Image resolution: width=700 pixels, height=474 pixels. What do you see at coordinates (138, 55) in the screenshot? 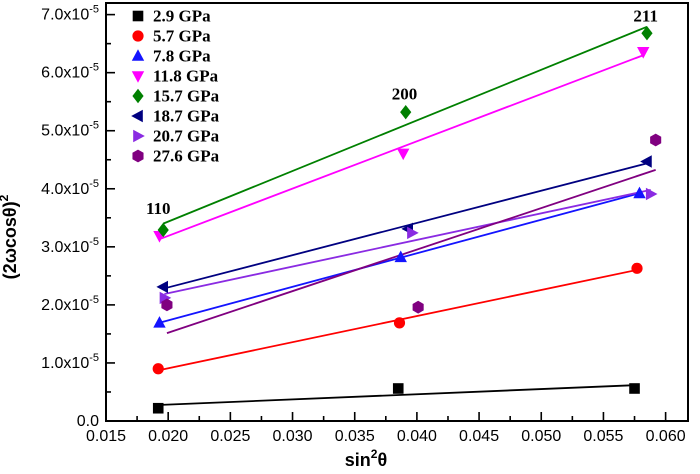
I see `legend-marker-triangle-up` at bounding box center [138, 55].